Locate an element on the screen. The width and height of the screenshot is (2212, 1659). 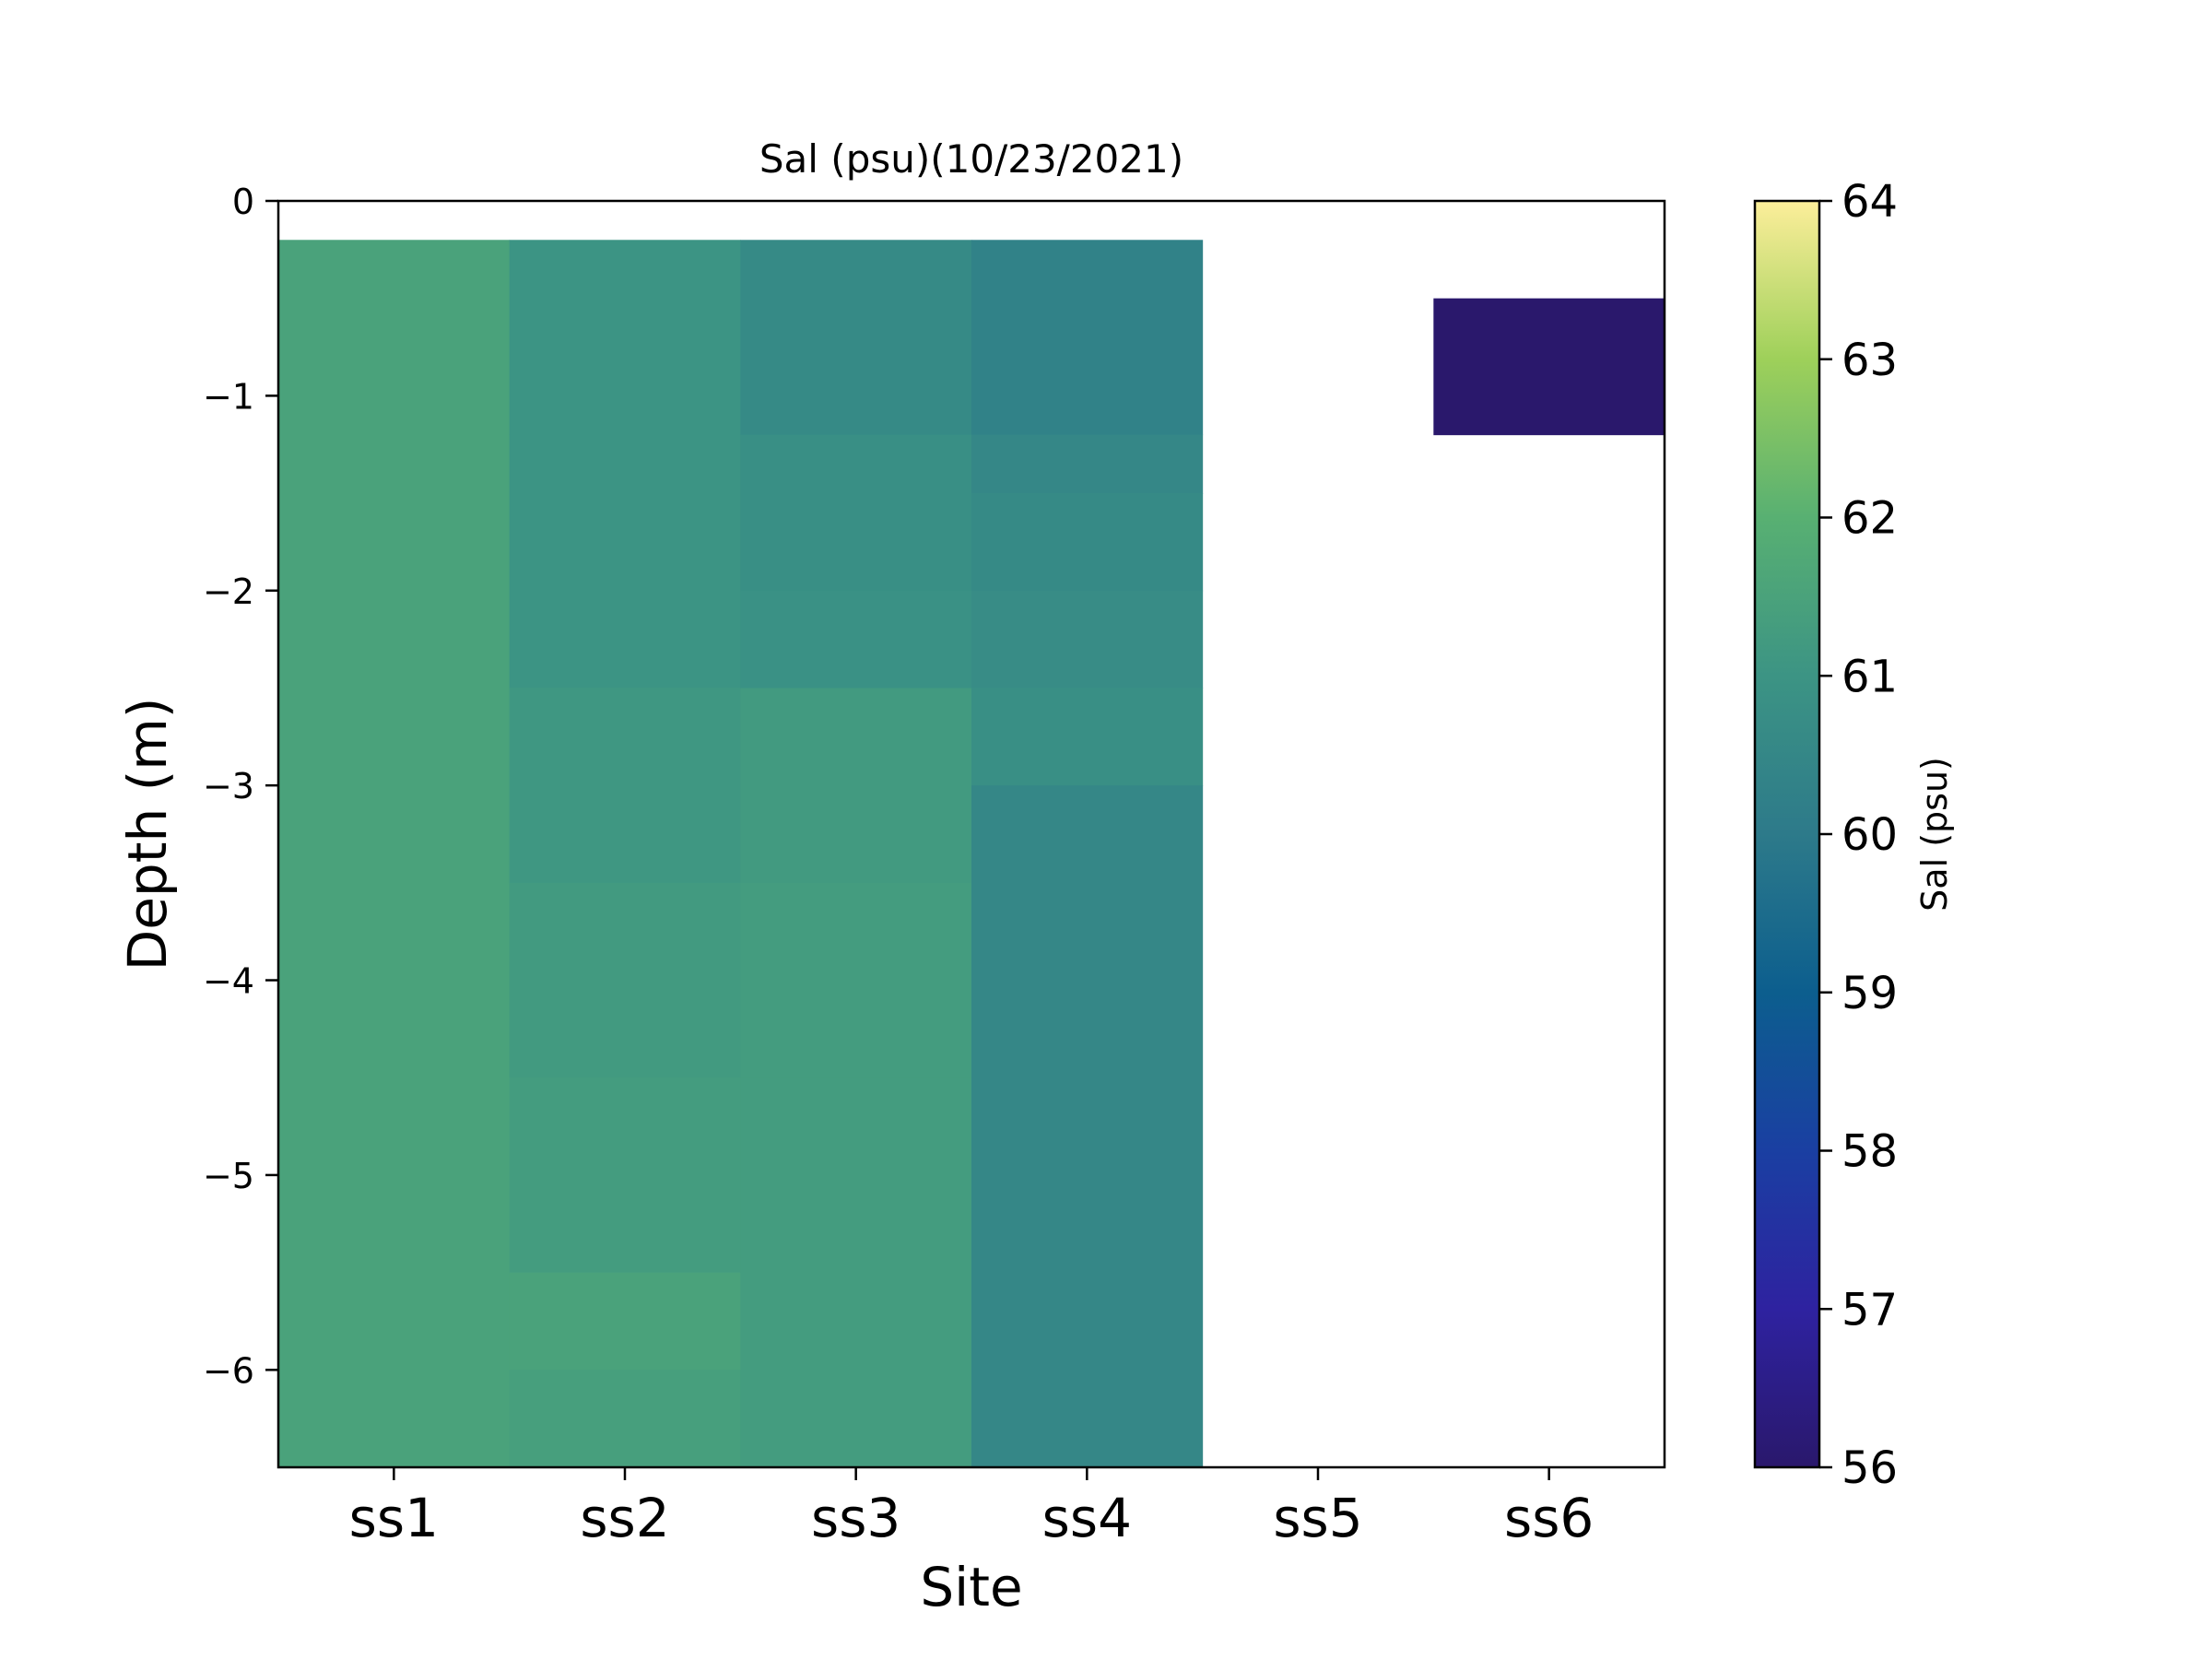
x-axis-label: Site is located at coordinates (971, 1587).